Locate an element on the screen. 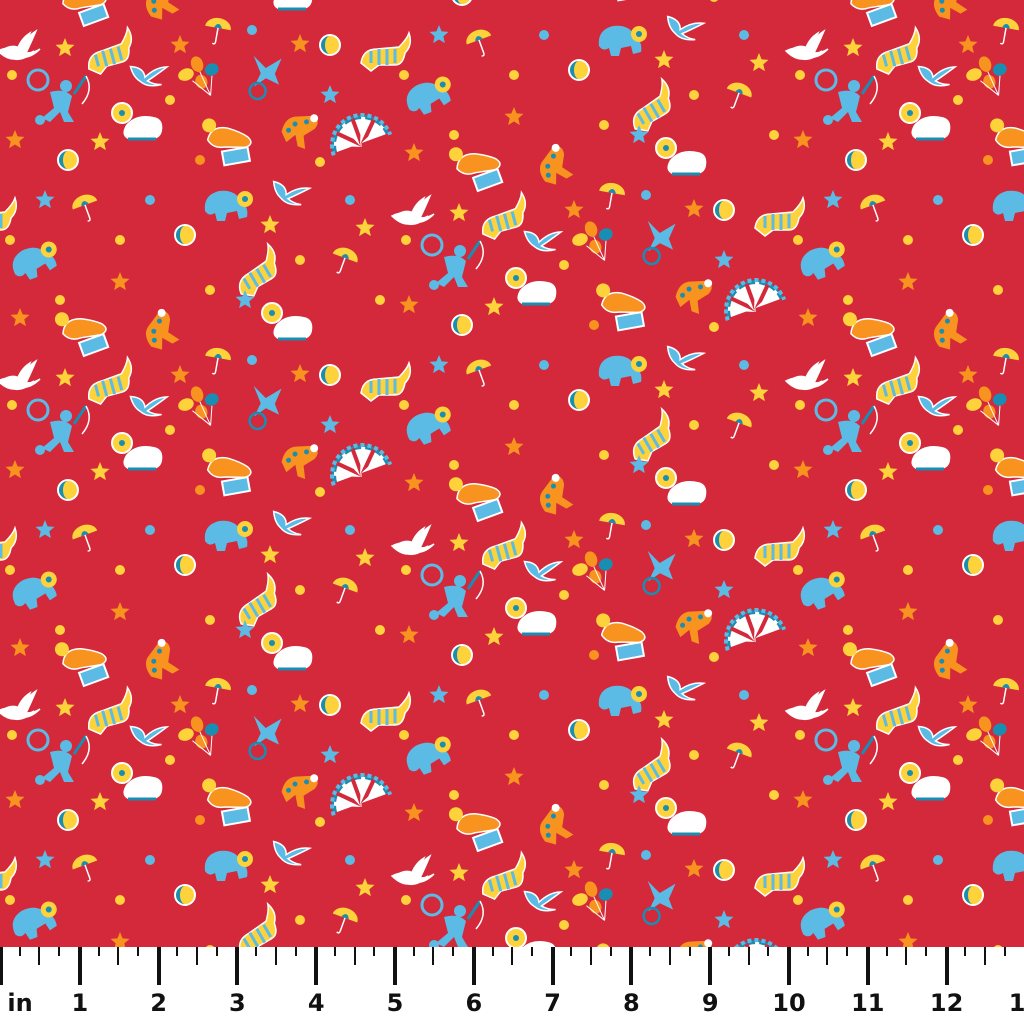  ruler-label: 11 is located at coordinates (868, 1003).